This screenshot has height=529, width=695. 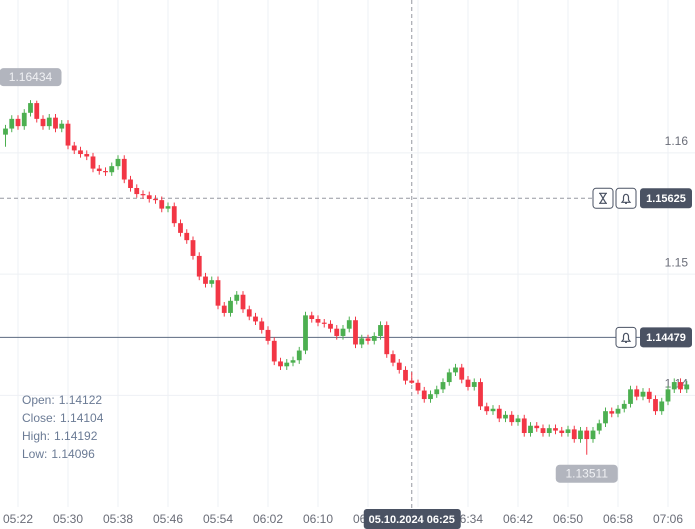 I want to click on low-label-box, so click(x=586, y=473).